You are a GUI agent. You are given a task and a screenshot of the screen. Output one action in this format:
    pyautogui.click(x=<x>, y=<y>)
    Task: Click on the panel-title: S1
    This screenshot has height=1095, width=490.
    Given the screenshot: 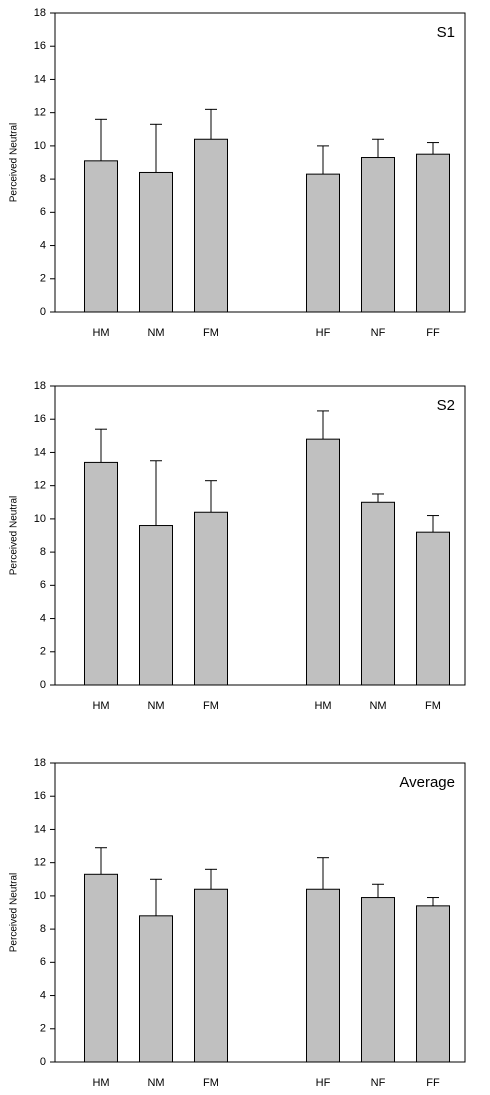 What is the action you would take?
    pyautogui.click(x=446, y=32)
    